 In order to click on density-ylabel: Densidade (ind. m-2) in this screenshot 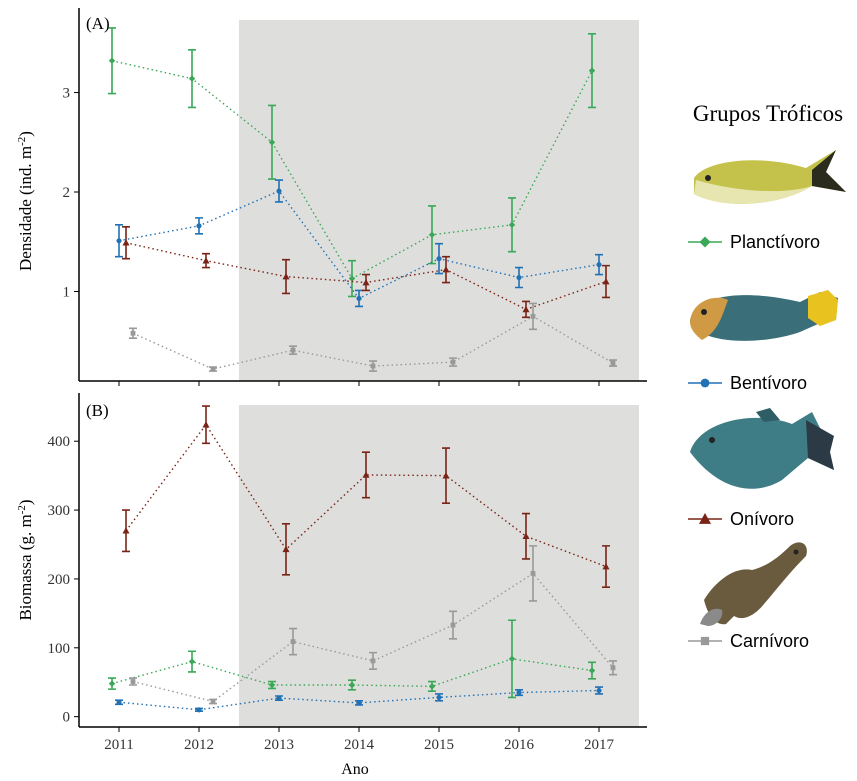, I will do `click(25, 201)`.